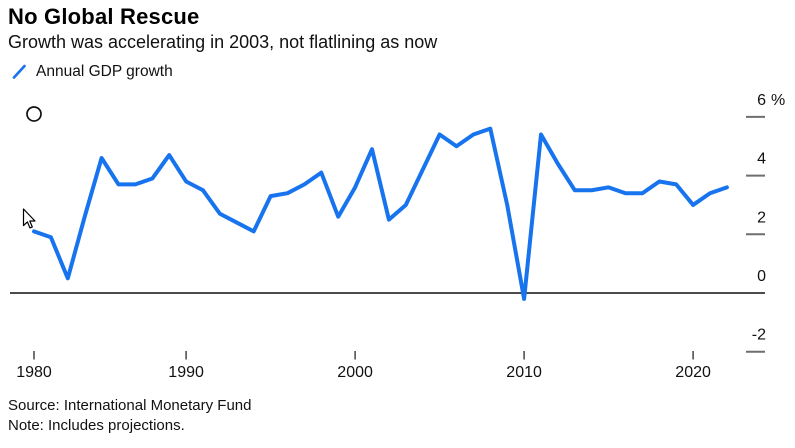 This screenshot has height=448, width=795. I want to click on x-axis-label: 2000, so click(355, 372).